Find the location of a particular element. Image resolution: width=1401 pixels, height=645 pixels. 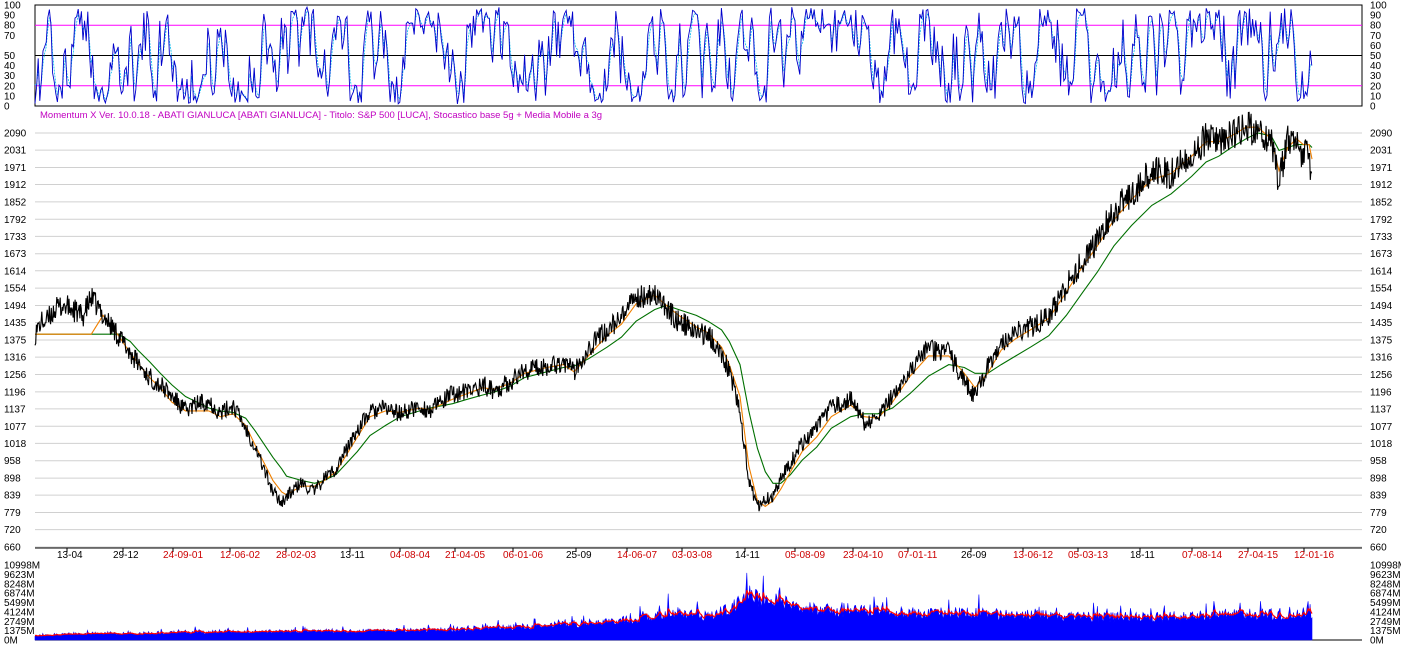

date-tick-label: 13-04 is located at coordinates (70, 555).